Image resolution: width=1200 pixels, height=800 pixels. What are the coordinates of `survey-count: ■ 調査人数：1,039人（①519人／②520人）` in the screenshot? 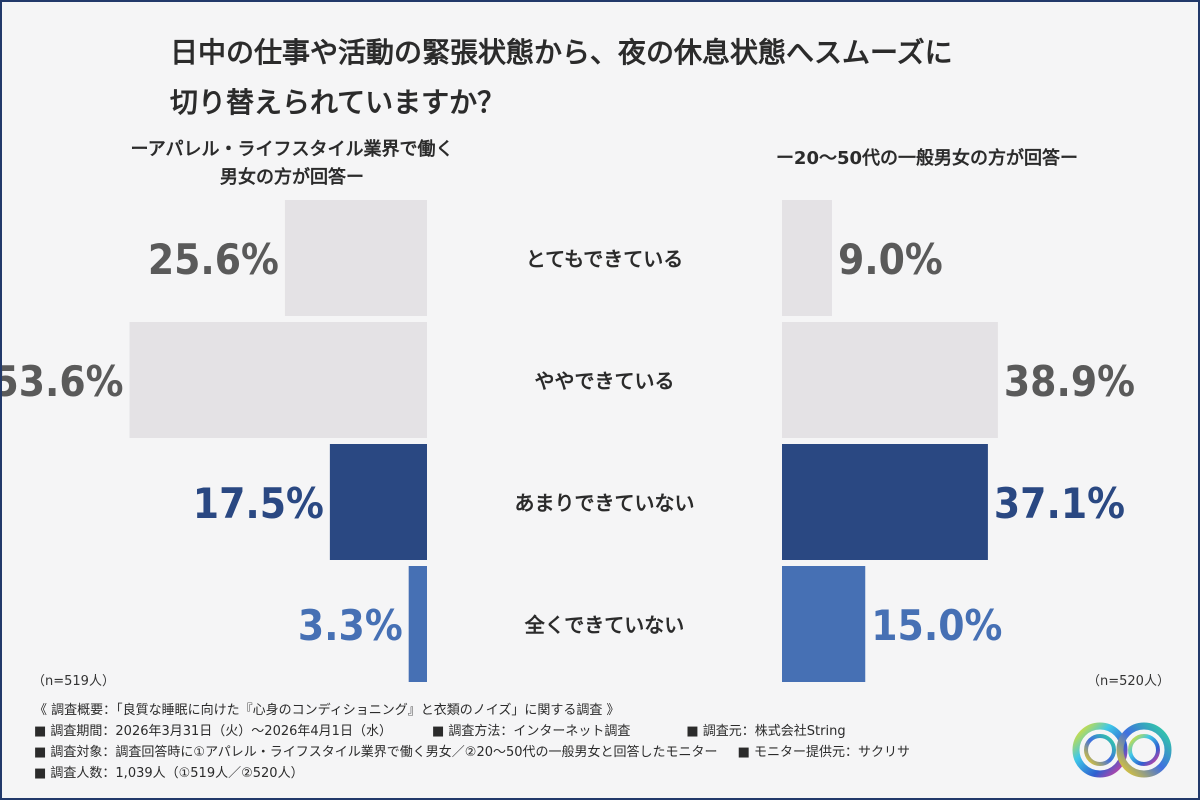 It's located at (169, 773).